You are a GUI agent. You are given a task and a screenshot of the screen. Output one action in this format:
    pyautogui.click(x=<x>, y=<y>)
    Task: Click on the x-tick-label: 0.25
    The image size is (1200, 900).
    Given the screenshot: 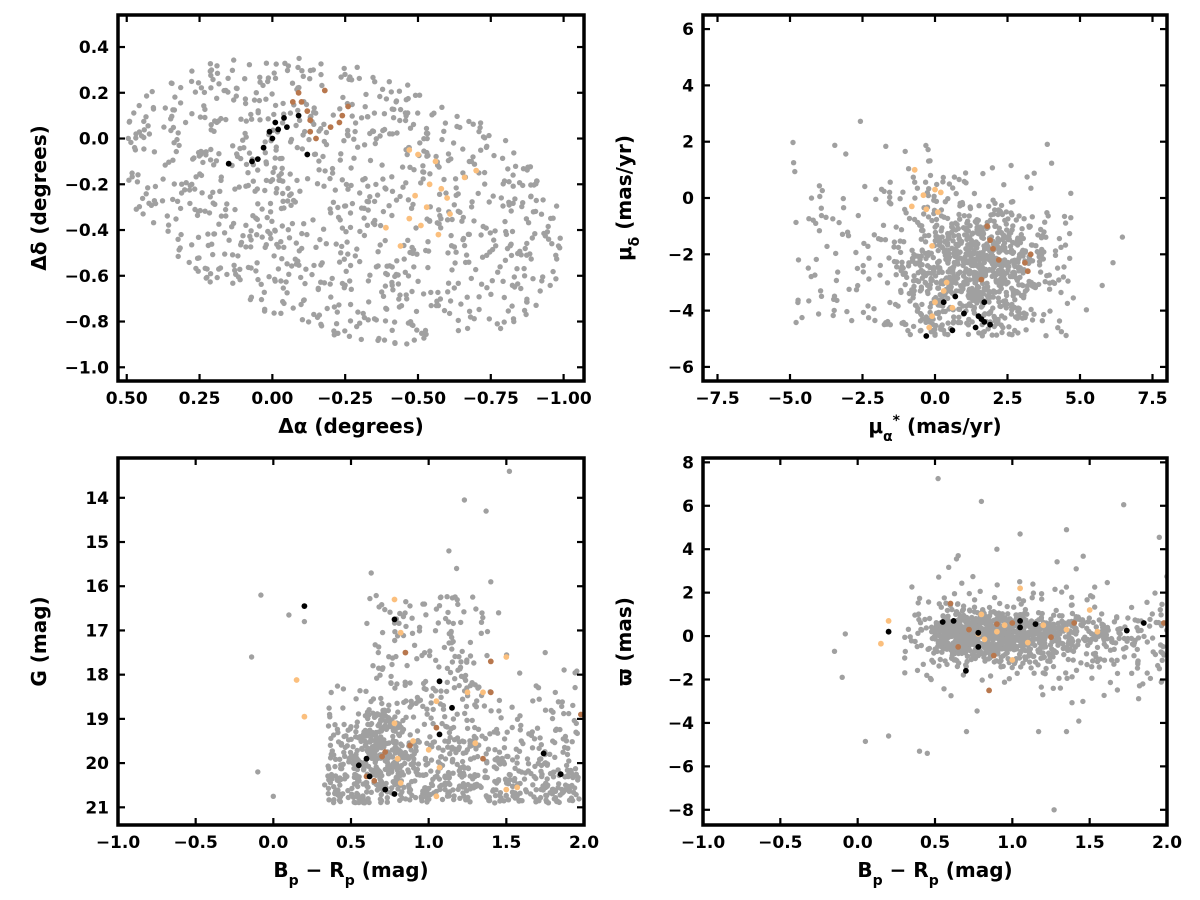 What is the action you would take?
    pyautogui.click(x=200, y=399)
    